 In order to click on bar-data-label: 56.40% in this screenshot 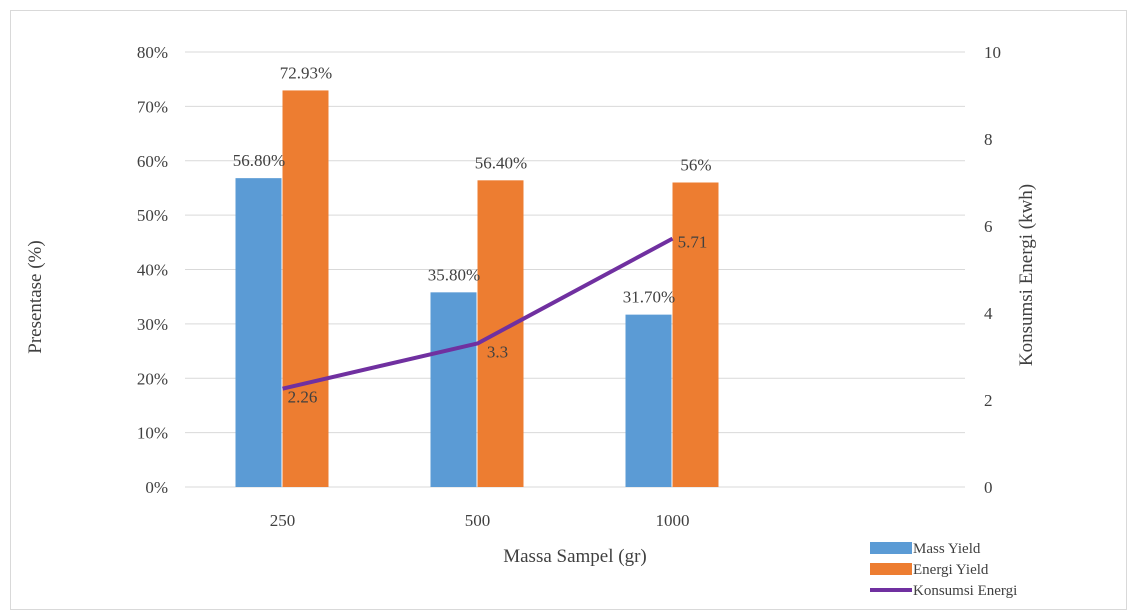, I will do `click(501, 162)`.